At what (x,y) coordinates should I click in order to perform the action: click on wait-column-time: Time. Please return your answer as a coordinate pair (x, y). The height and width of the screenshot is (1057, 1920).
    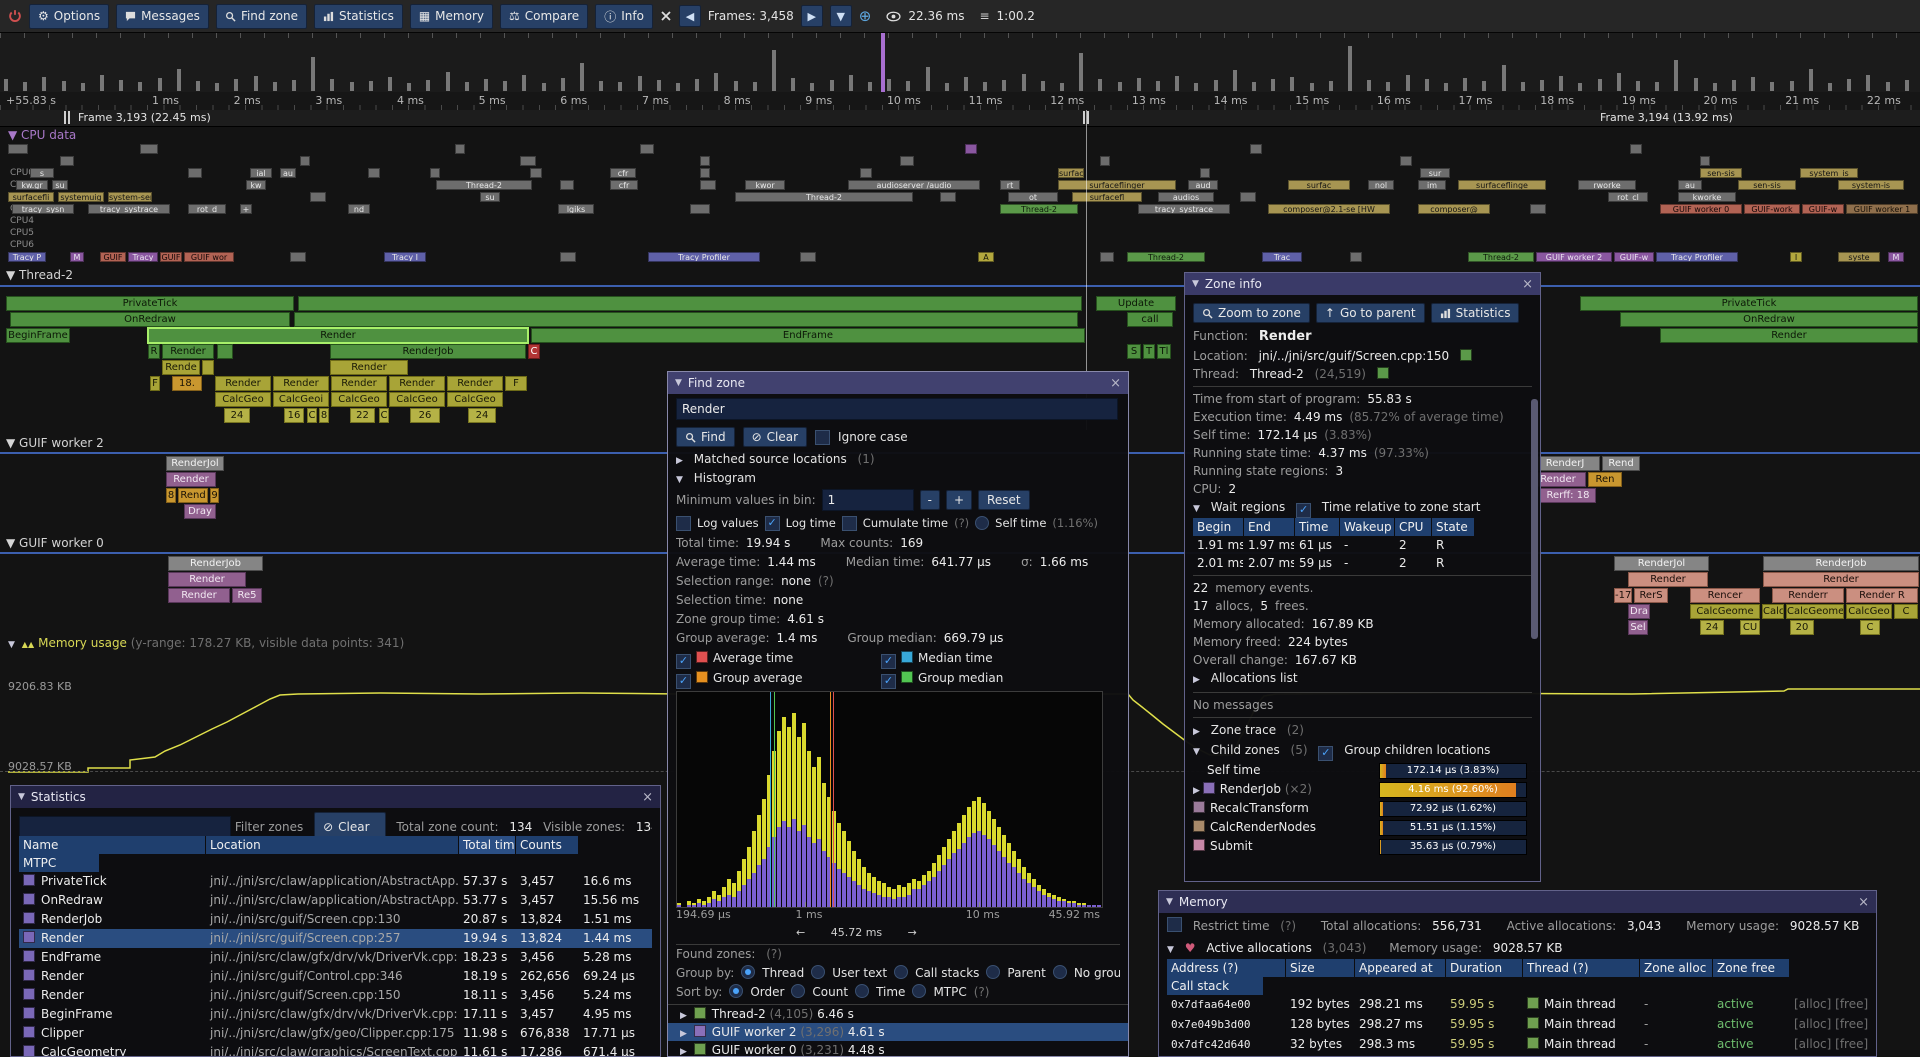
    Looking at the image, I should click on (1317, 527).